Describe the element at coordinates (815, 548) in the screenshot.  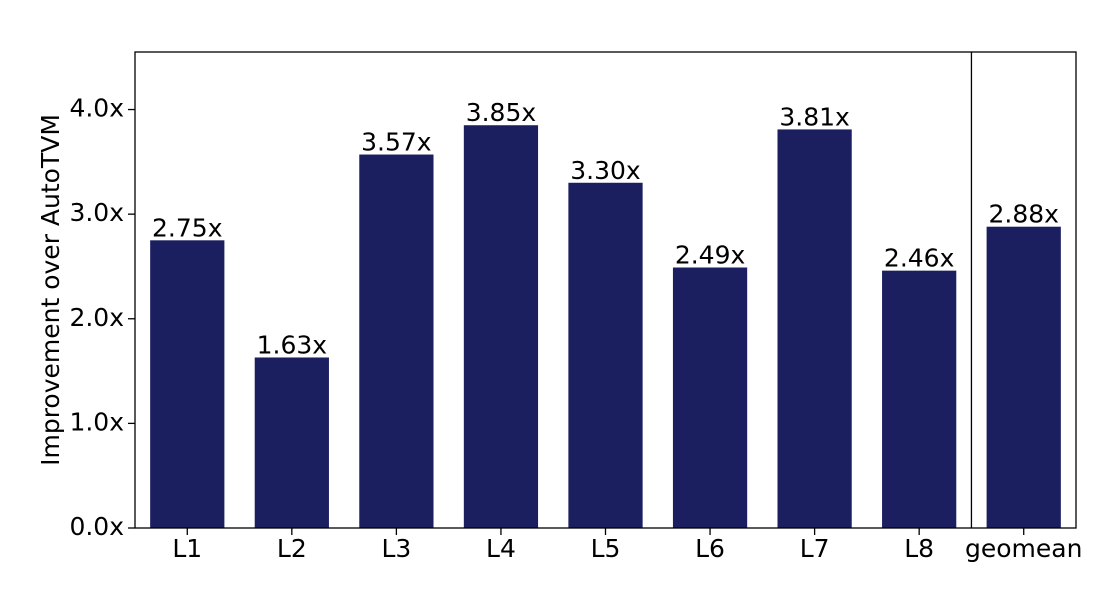
I see `x-tick-label: L7` at that location.